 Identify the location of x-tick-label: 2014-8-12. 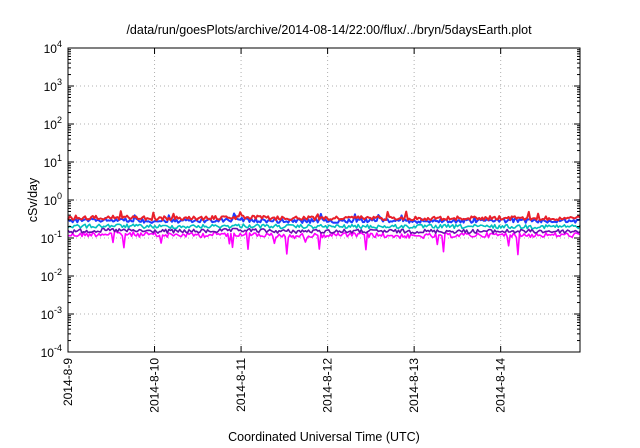
(328, 385).